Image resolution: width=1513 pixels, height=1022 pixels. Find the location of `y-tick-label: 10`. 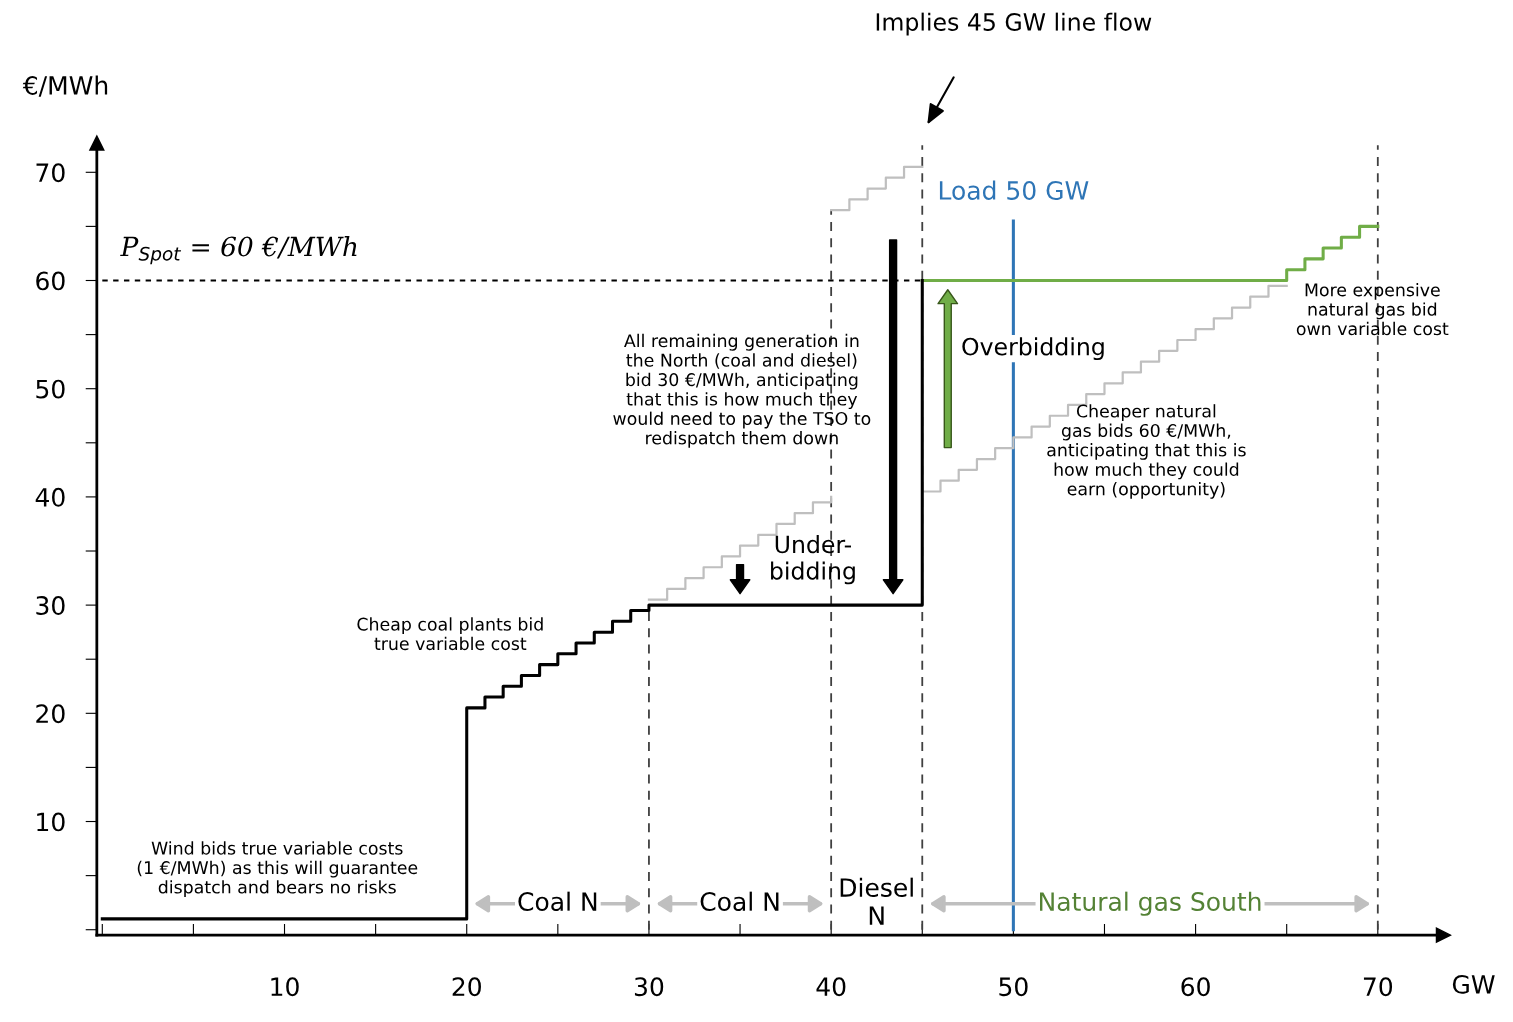

y-tick-label: 10 is located at coordinates (51, 822).